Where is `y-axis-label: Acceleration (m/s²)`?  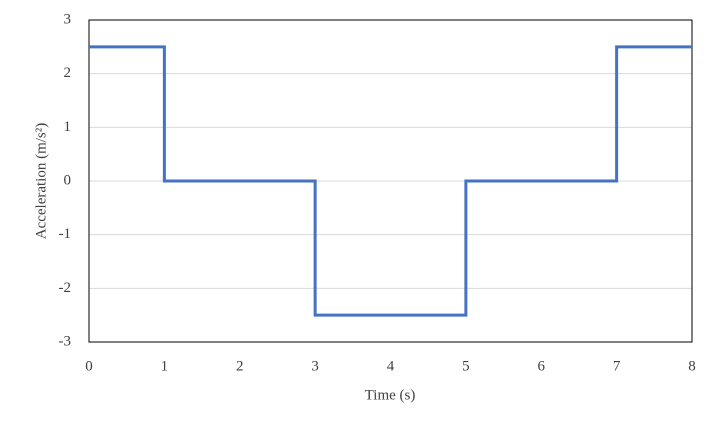
y-axis-label: Acceleration (m/s²) is located at coordinates (41, 181).